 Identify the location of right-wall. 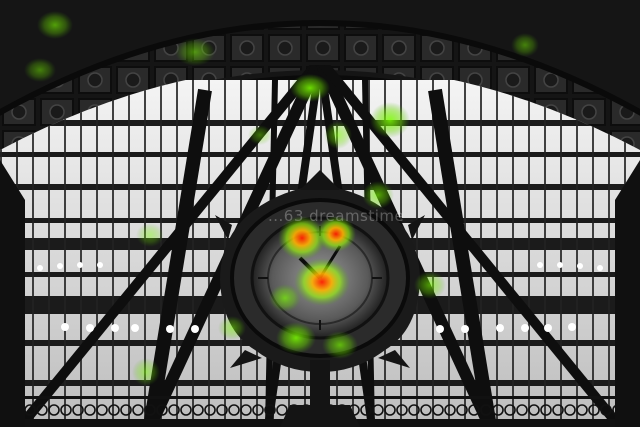
(627, 293).